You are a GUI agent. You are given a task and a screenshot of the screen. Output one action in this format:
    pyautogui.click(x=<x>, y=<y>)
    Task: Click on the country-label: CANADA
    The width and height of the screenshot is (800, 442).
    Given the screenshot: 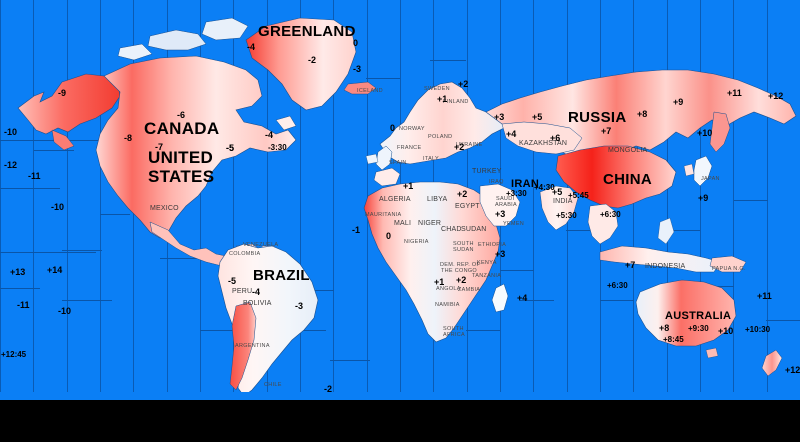 What is the action you would take?
    pyautogui.click(x=182, y=128)
    